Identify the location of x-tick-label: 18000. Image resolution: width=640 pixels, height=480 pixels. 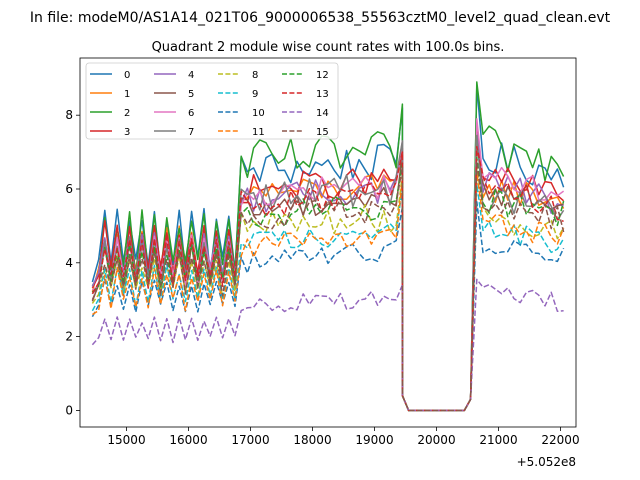
(312, 440).